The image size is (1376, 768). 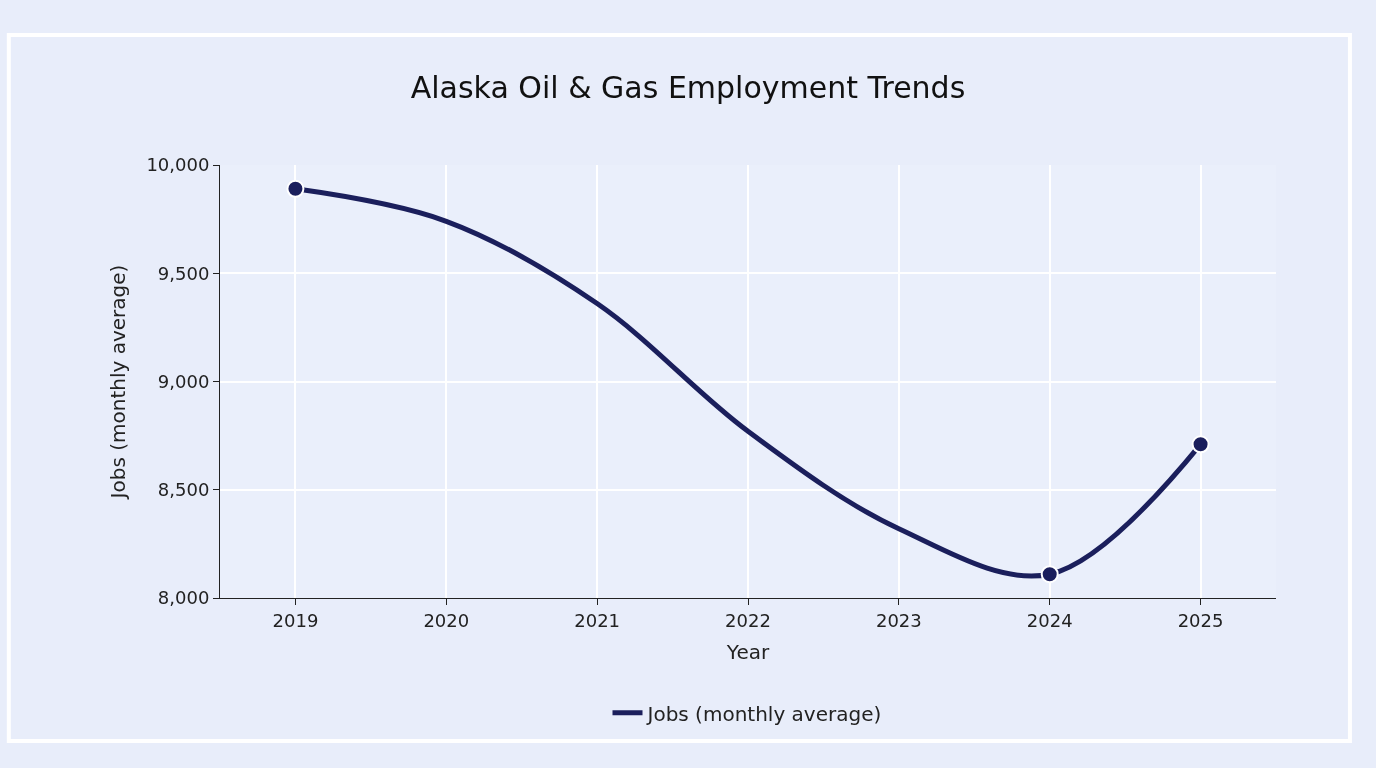 What do you see at coordinates (747, 652) in the screenshot?
I see `x-axis-title: Year` at bounding box center [747, 652].